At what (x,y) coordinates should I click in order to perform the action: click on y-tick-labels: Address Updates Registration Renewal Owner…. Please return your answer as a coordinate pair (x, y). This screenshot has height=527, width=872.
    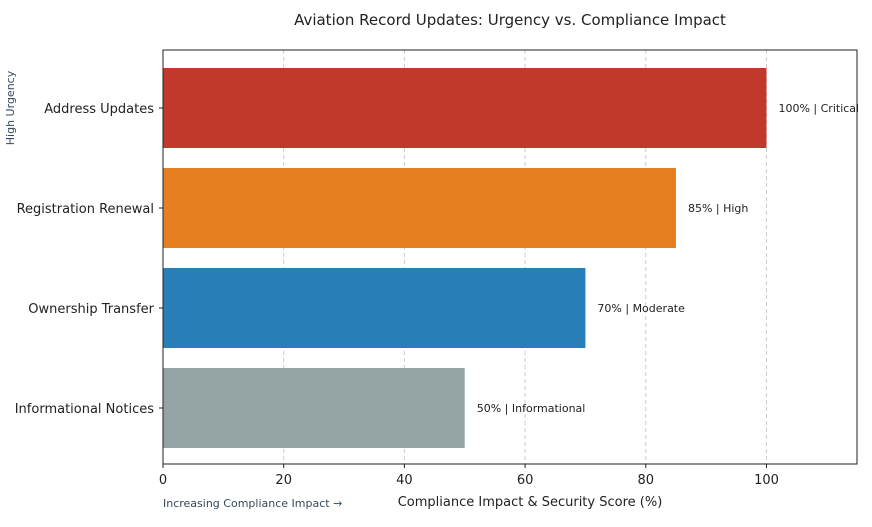
    Looking at the image, I should click on (89, 259).